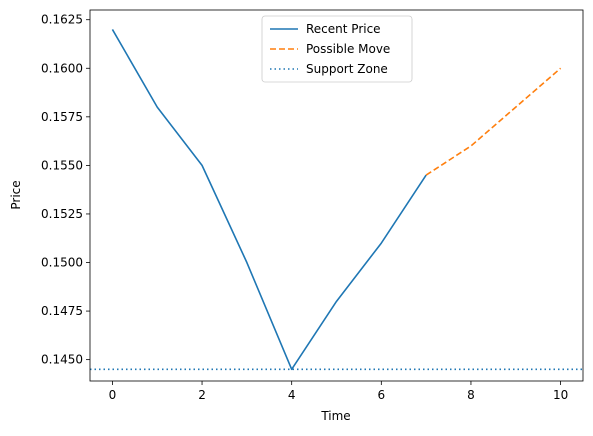 The height and width of the screenshot is (436, 593). What do you see at coordinates (62, 214) in the screenshot?
I see `y-tick-label: 0.1525` at bounding box center [62, 214].